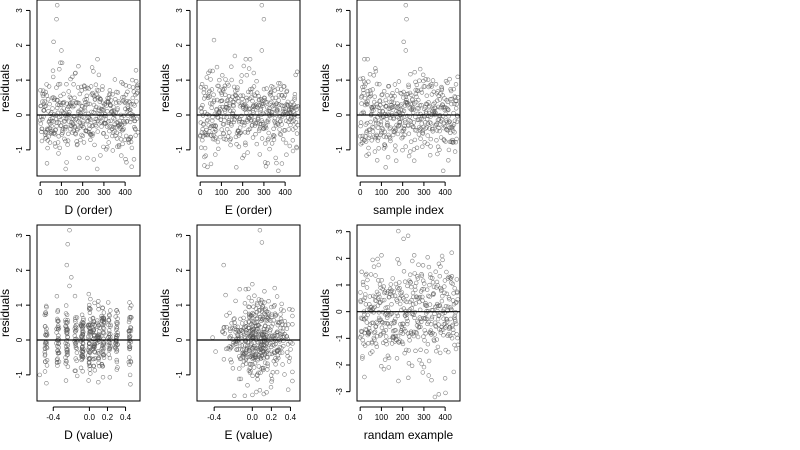  What do you see at coordinates (339, 338) in the screenshot?
I see `y-tick-label: -1` at bounding box center [339, 338].